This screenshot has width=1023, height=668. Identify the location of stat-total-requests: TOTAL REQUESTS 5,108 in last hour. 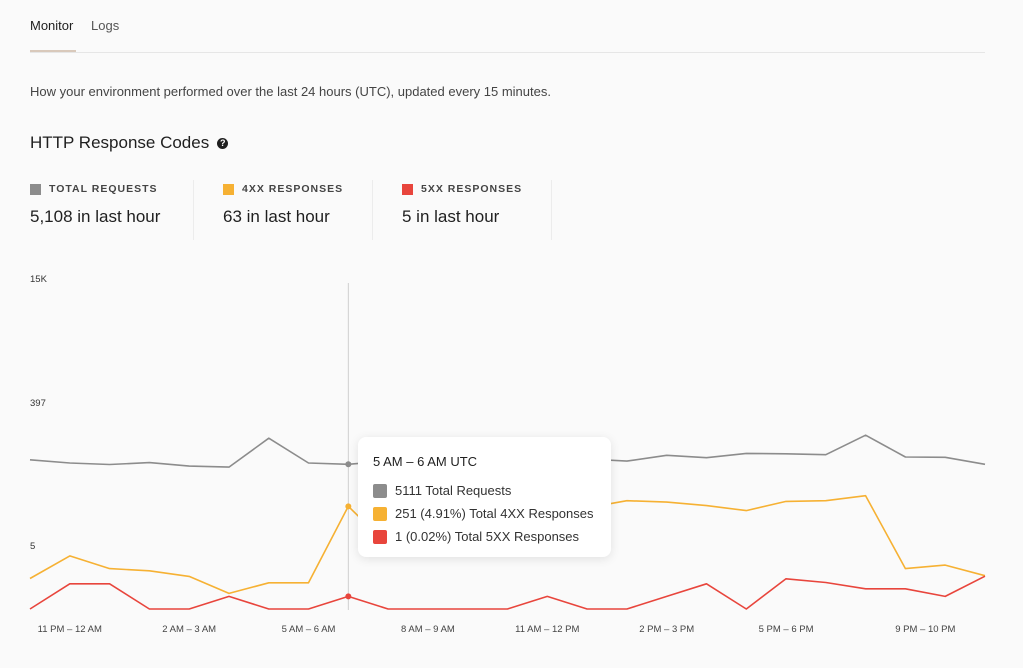
(95, 212).